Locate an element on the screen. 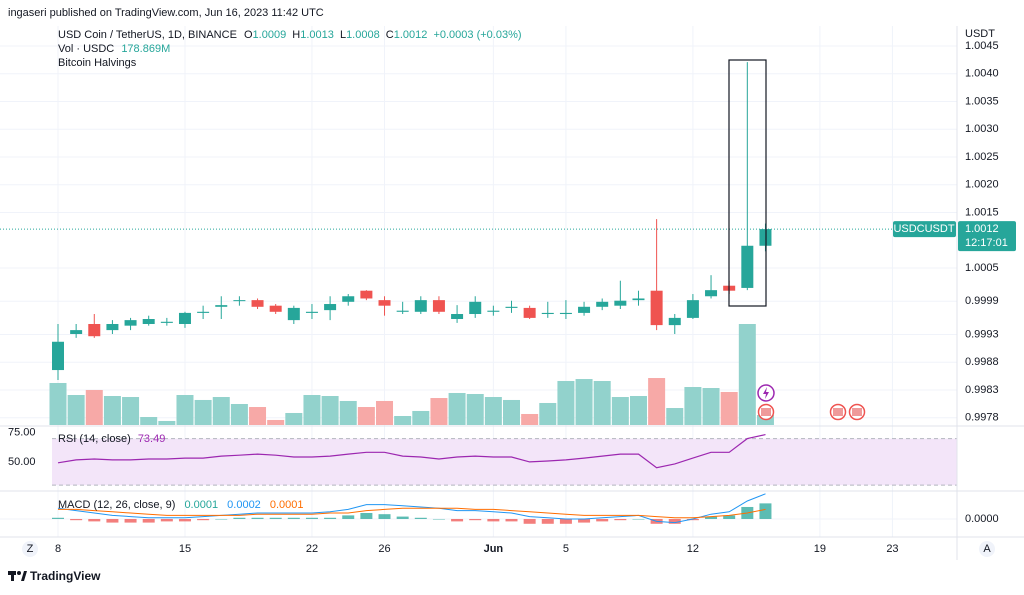  y-tick-label: 0.9999 is located at coordinates (982, 301).